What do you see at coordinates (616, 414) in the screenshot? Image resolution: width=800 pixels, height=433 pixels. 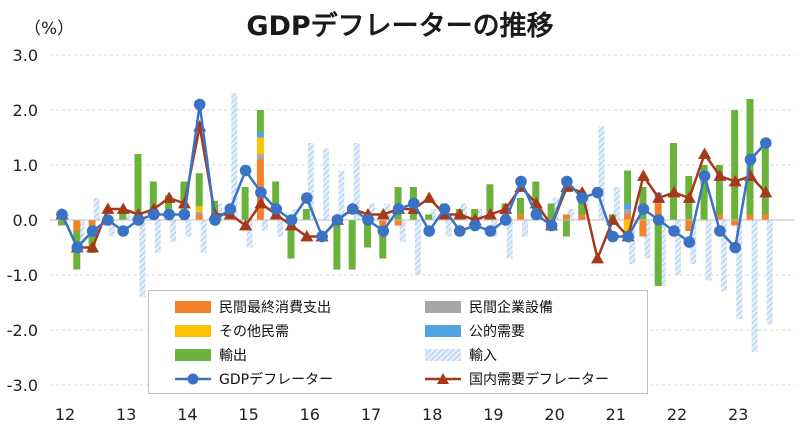 I see `x-tick-label: 21` at bounding box center [616, 414].